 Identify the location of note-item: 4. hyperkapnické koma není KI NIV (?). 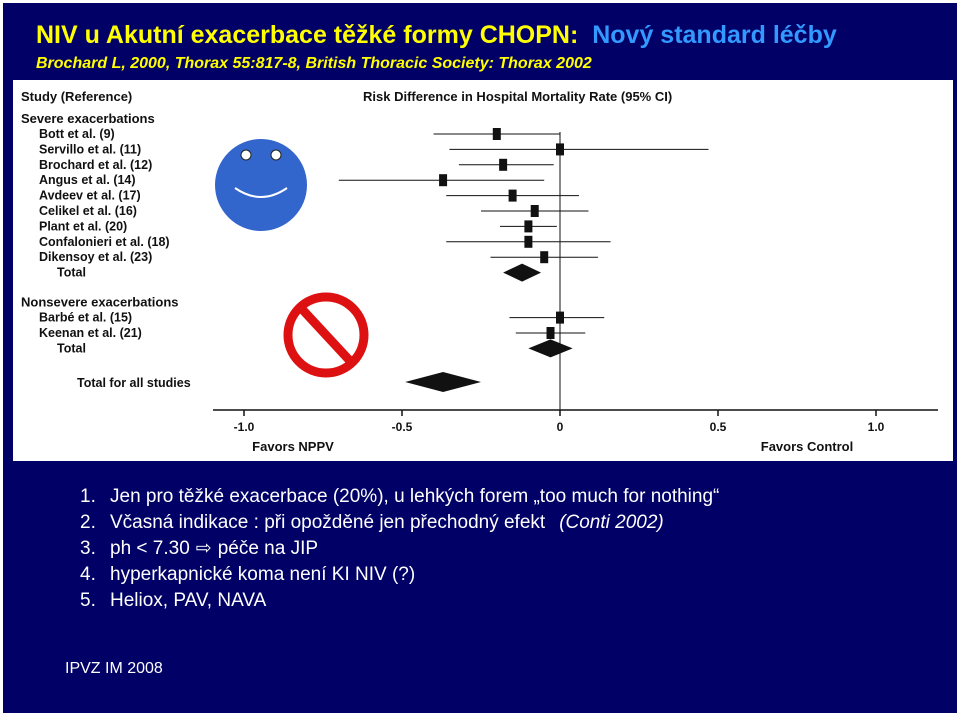
(399, 575).